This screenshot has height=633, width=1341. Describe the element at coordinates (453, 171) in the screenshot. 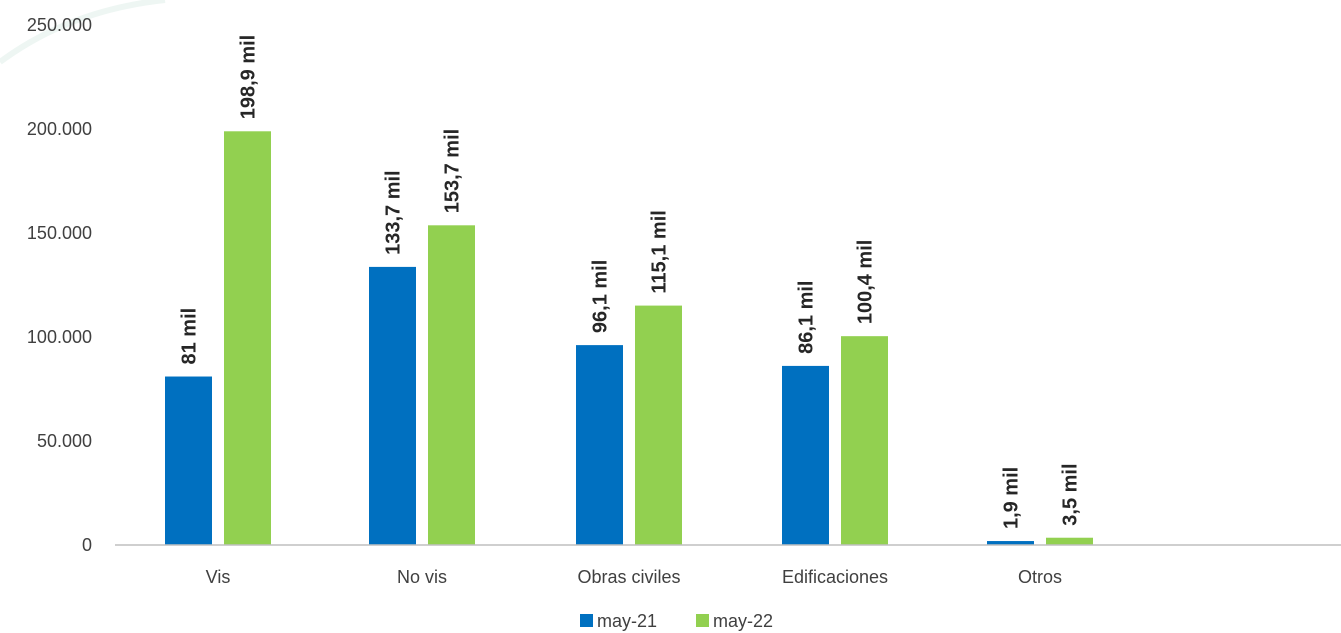

I see `data-label: 153,7 mil` at that location.